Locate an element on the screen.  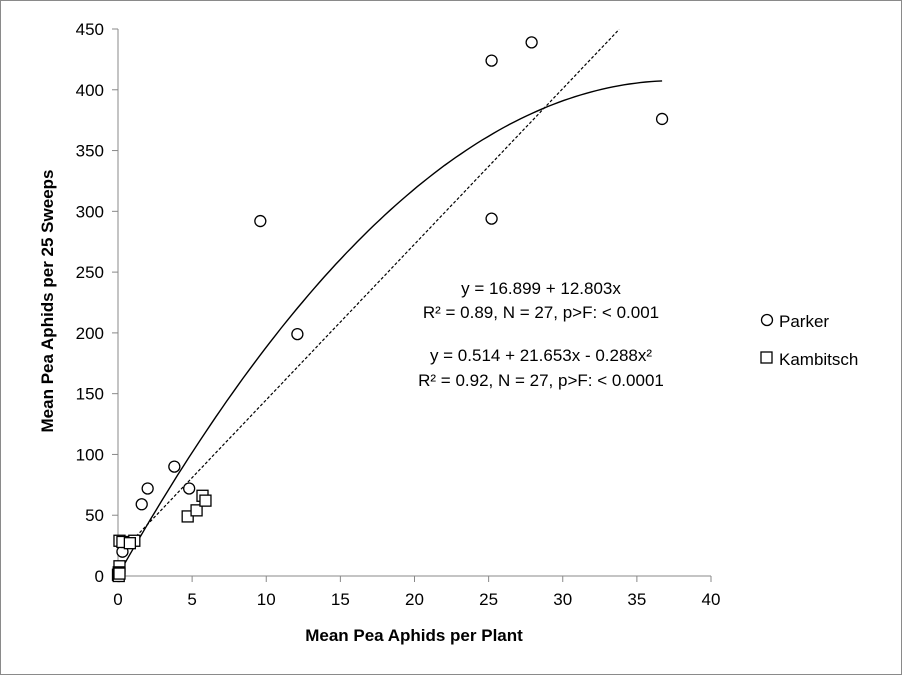
y-tick-label: 100 is located at coordinates (90, 454).